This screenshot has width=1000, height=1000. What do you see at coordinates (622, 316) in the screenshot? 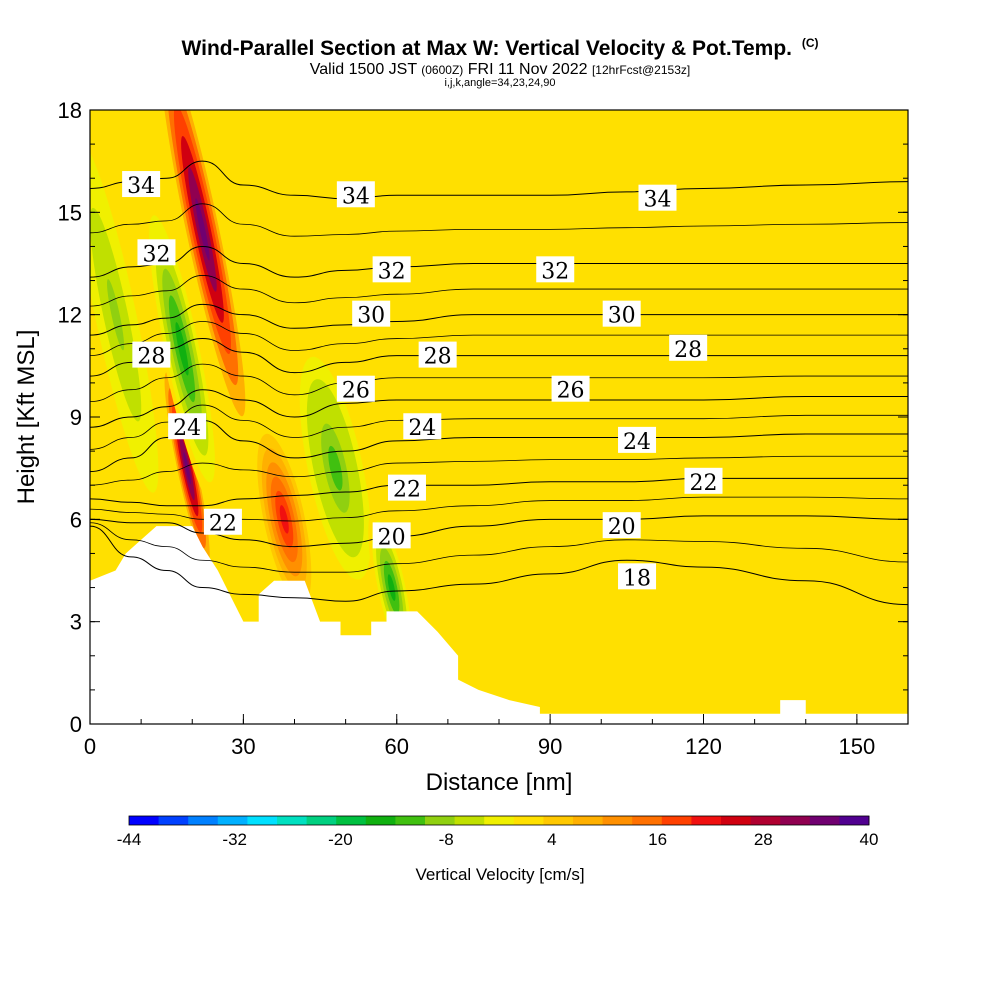
I see `contour-label-text: 30` at bounding box center [622, 316].